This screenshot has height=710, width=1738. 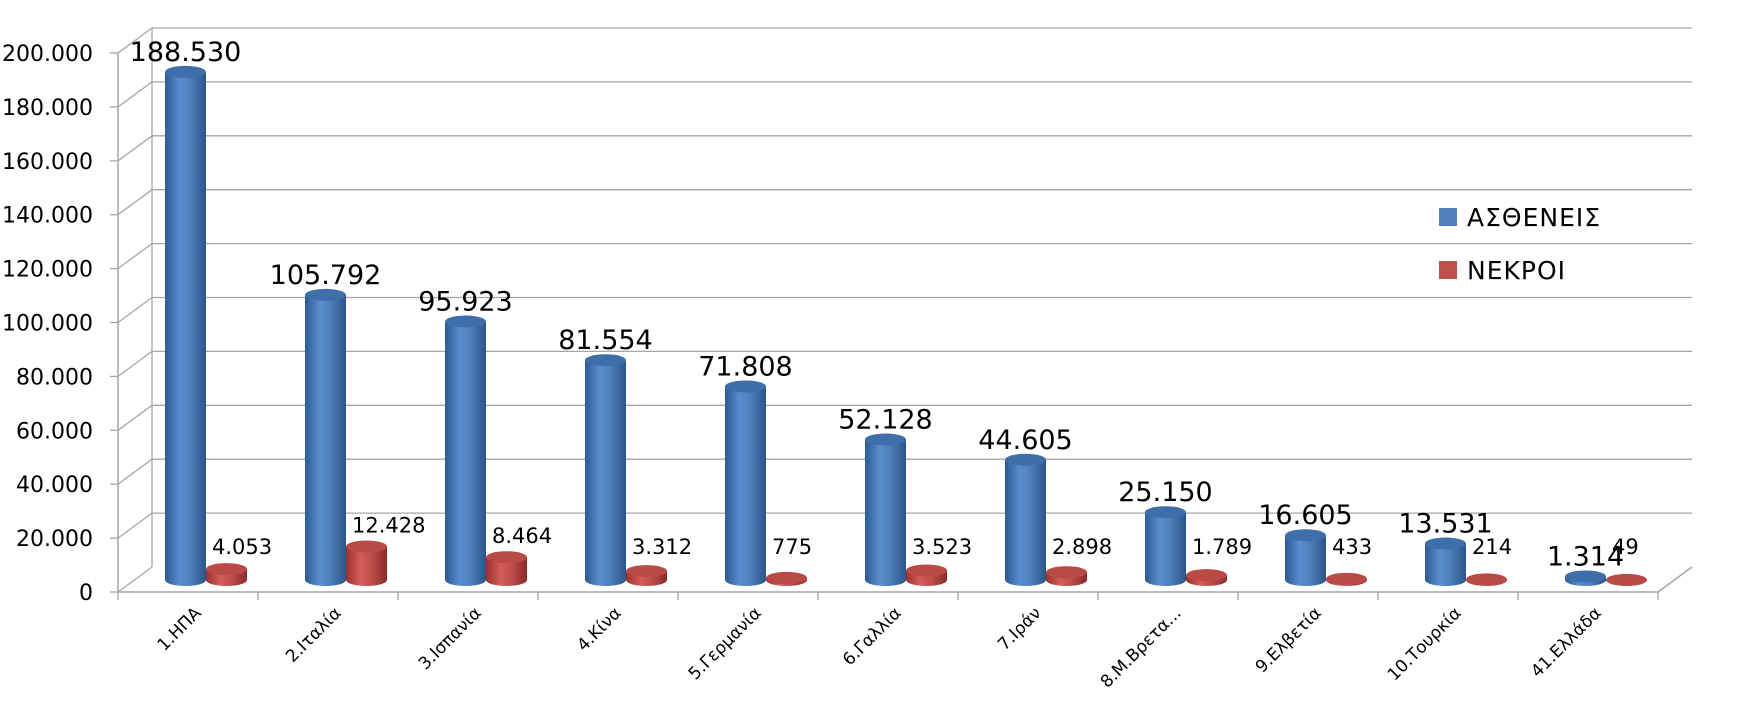 What do you see at coordinates (1082, 547) in the screenshot?
I see `value-label-nekroi: 2.898` at bounding box center [1082, 547].